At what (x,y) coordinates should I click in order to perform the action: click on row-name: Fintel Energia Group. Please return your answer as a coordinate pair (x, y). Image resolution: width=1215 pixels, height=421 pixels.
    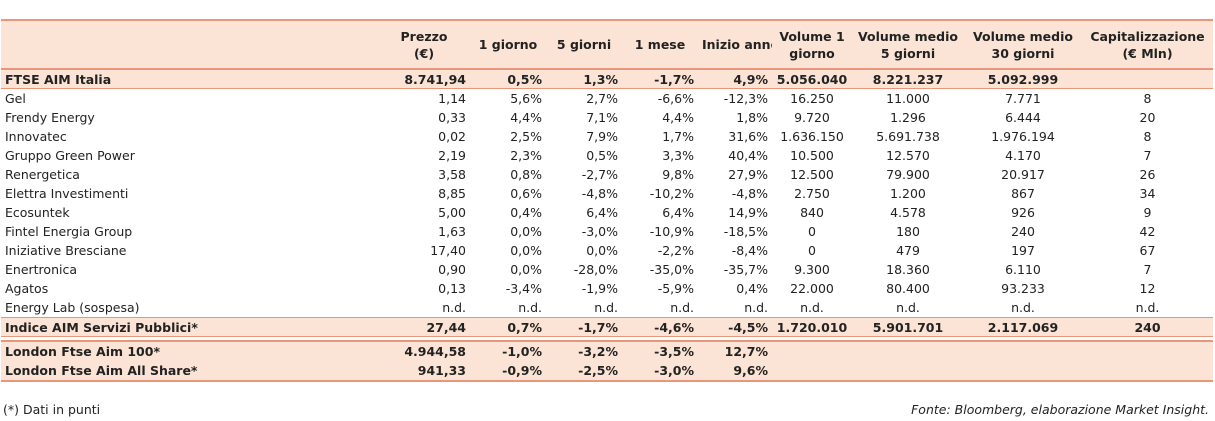
    Looking at the image, I should click on (69, 231).